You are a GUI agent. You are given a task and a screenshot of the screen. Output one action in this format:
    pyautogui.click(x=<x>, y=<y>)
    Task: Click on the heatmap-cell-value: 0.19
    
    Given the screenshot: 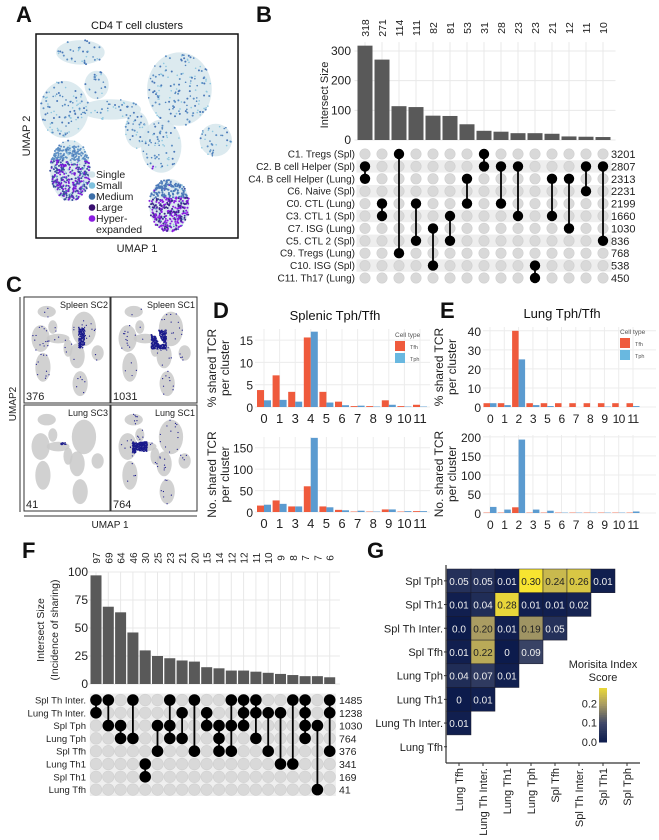 What is the action you would take?
    pyautogui.click(x=531, y=629)
    